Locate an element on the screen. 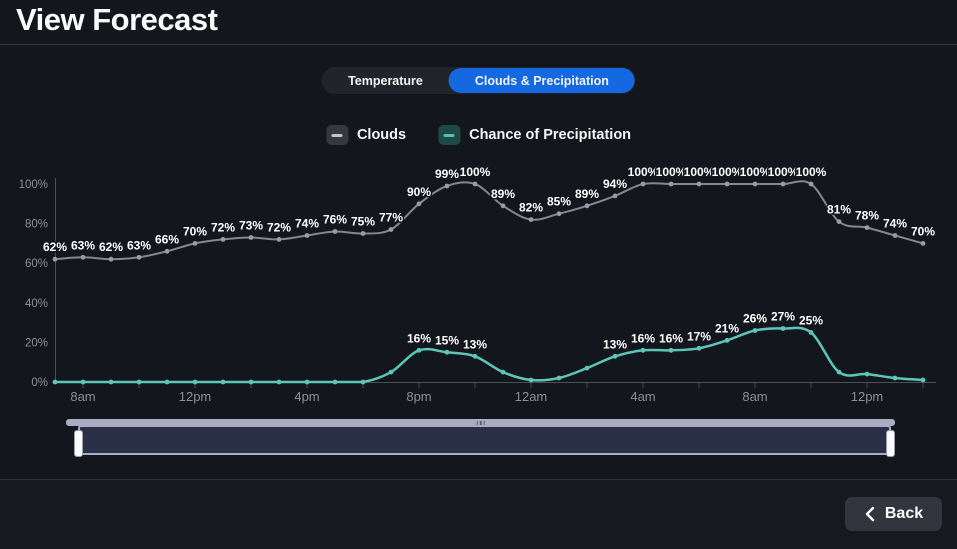 The width and height of the screenshot is (957, 549). back-button: Back is located at coordinates (893, 514).